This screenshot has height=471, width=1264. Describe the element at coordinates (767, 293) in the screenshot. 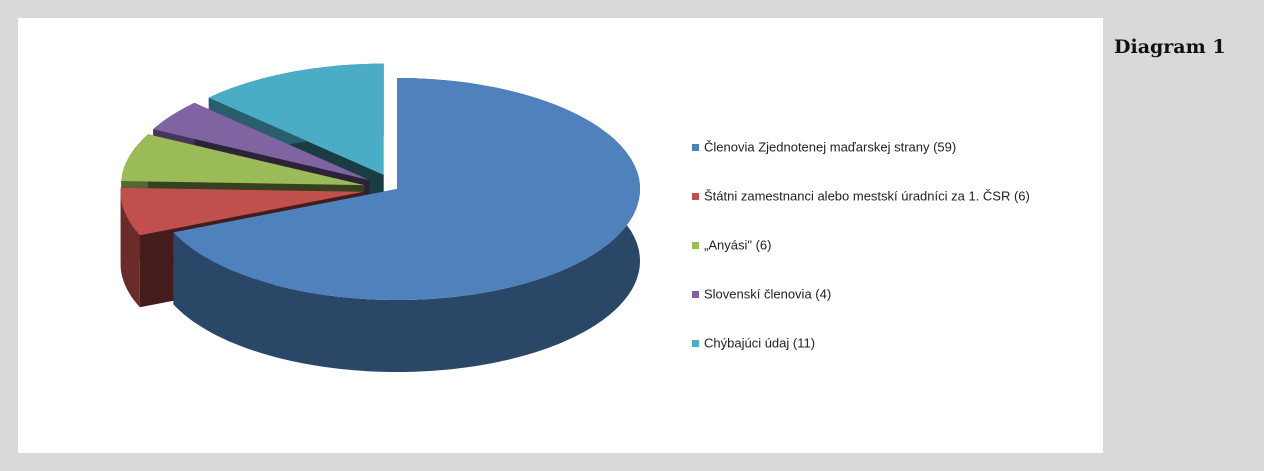

I see `legend-label: Slovenskí členovia (4)` at that location.